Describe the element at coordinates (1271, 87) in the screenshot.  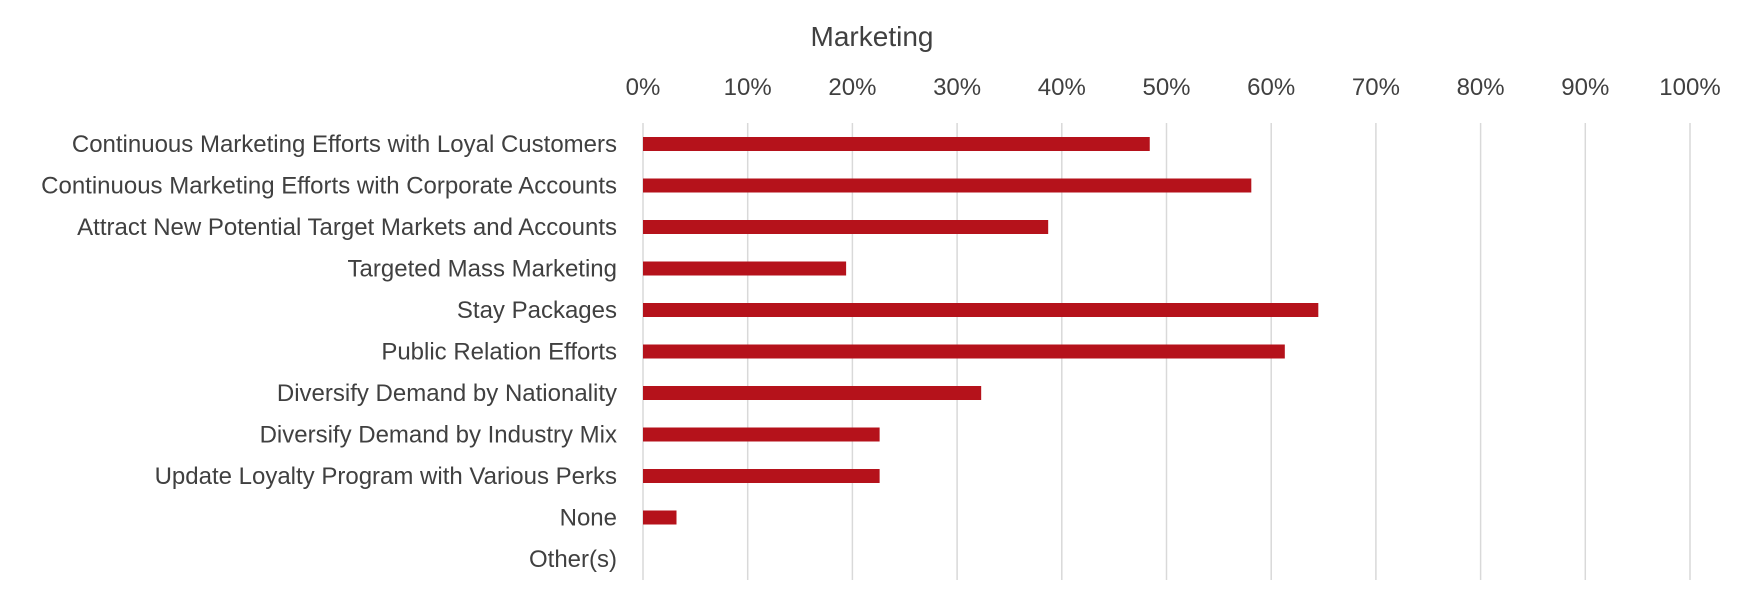
I see `x-tick-label: 60%` at that location.